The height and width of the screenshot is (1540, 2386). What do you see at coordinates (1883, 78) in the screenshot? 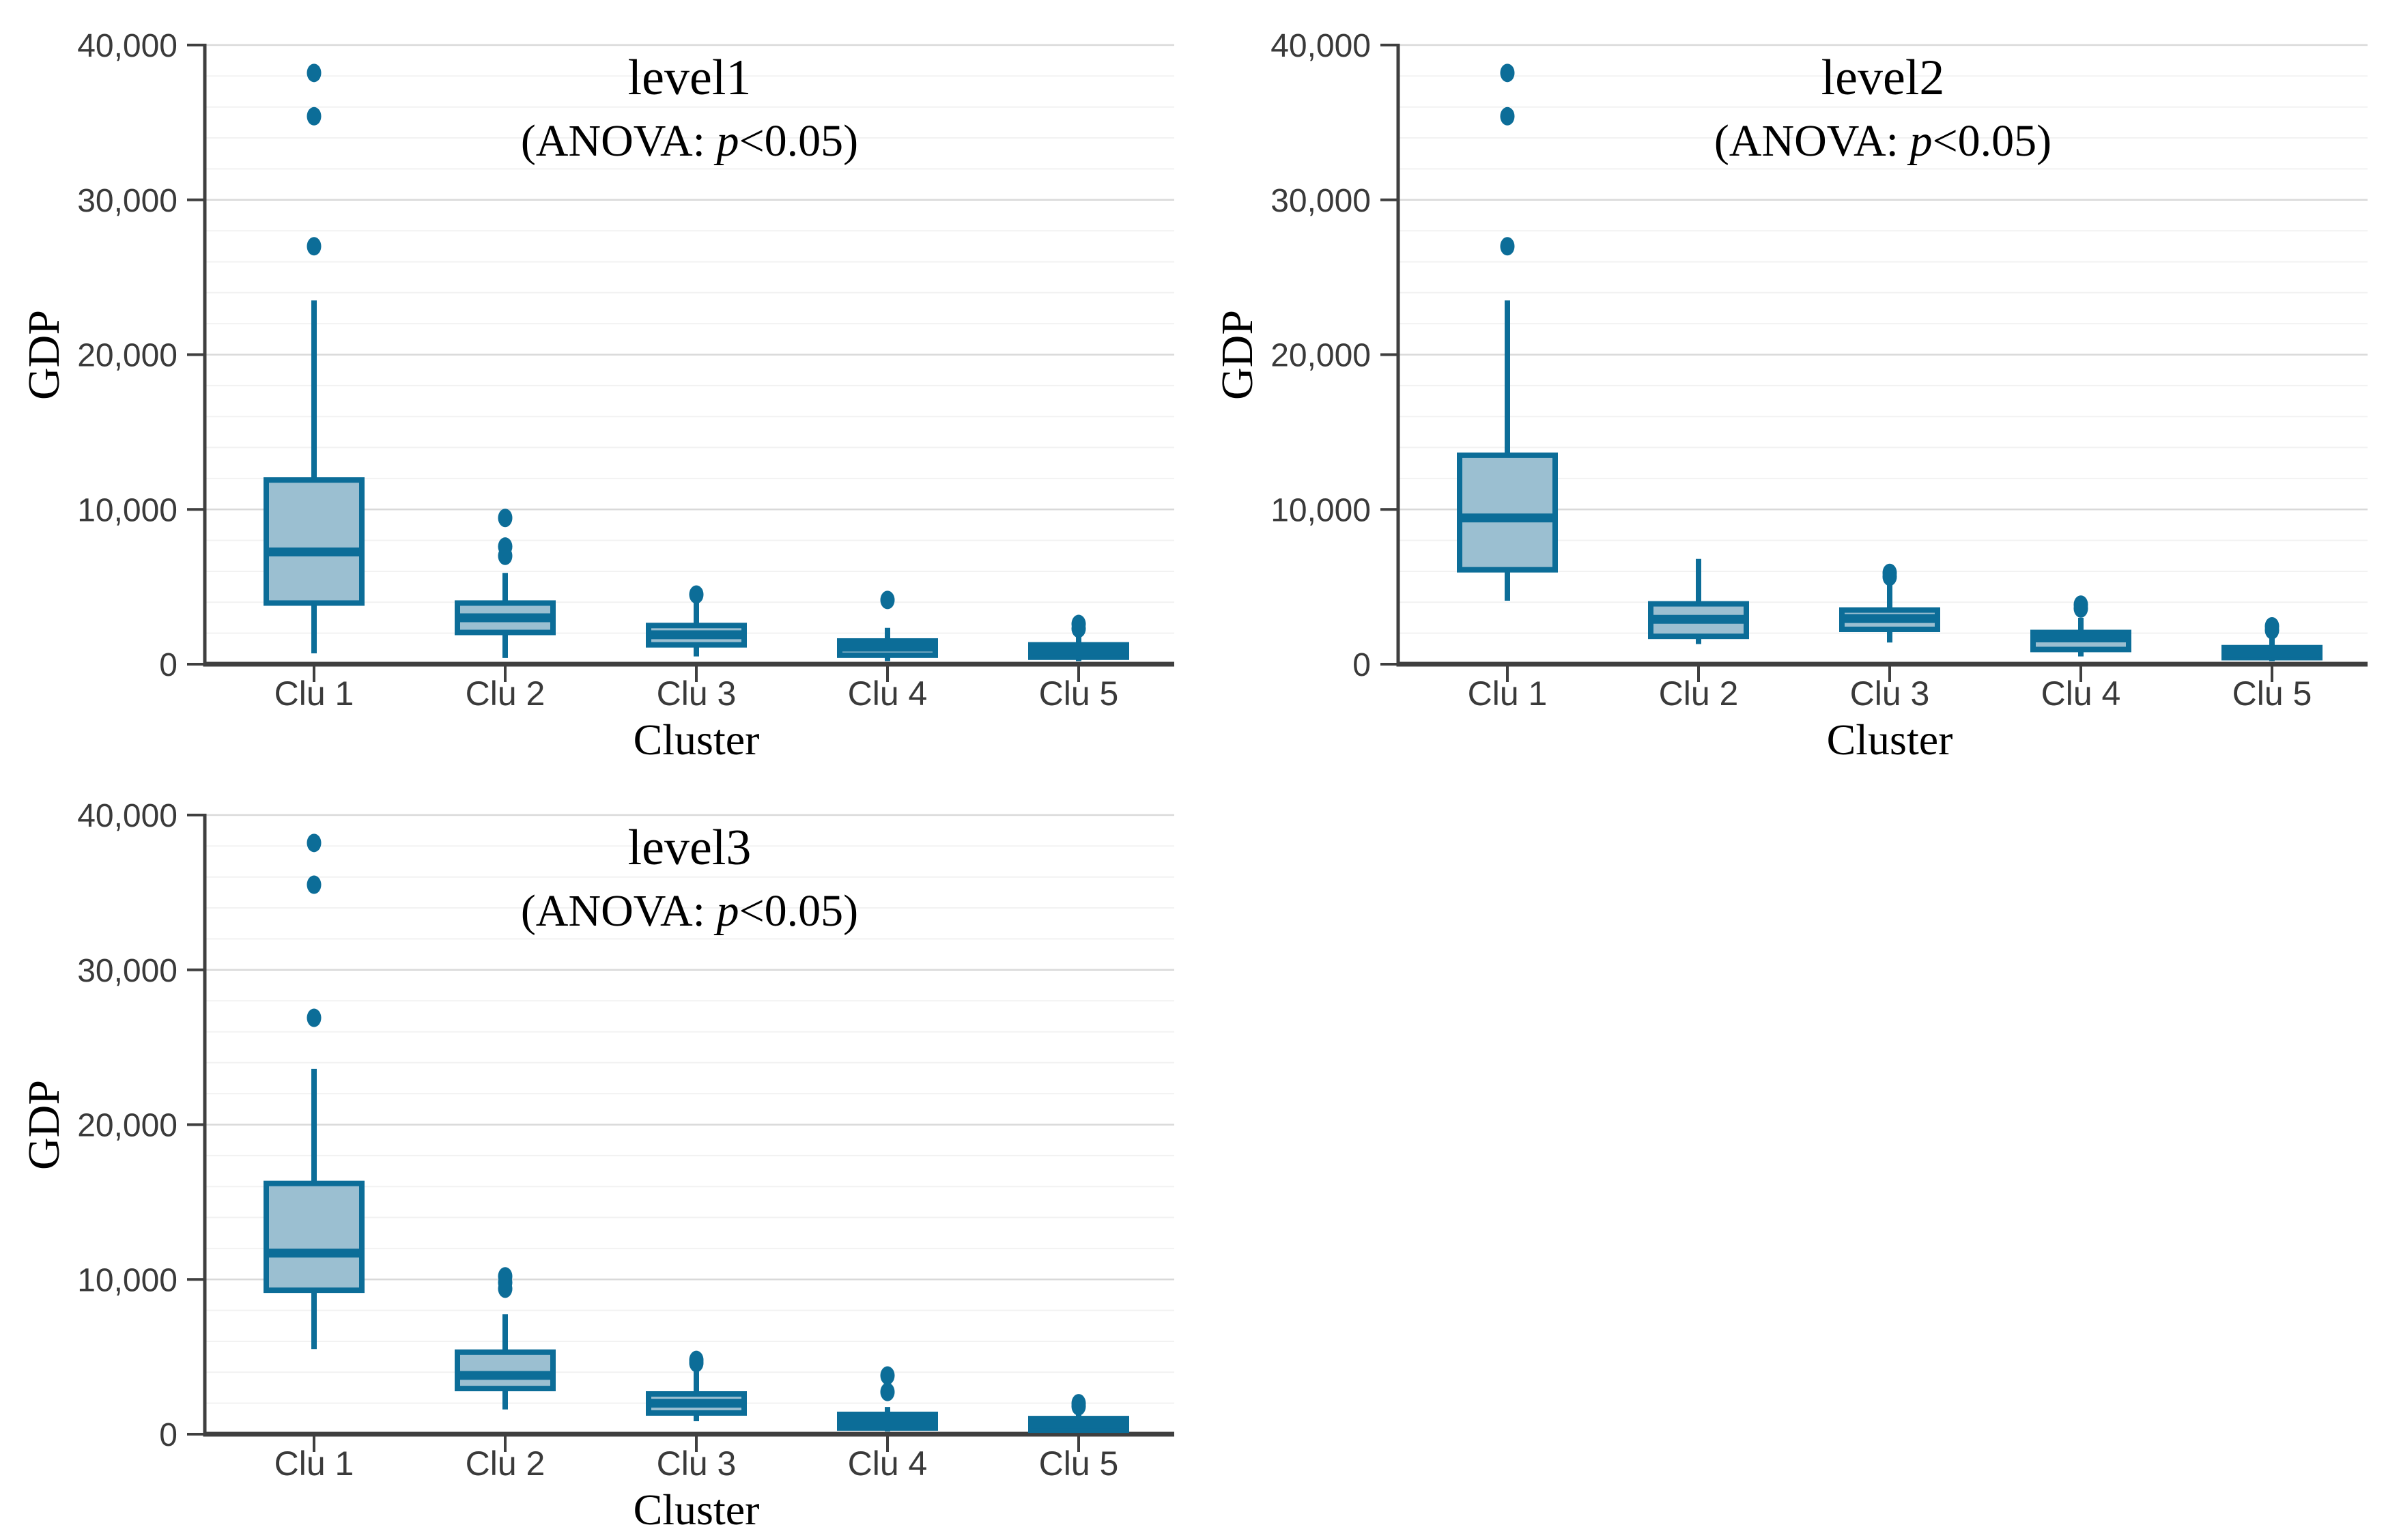
I see `chart-title: level2` at bounding box center [1883, 78].